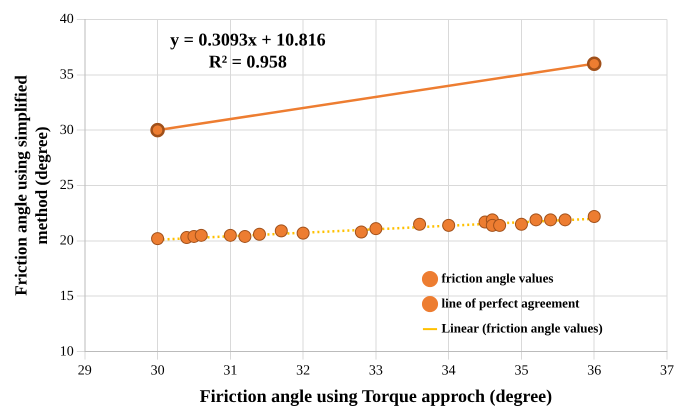  Describe the element at coordinates (67, 186) in the screenshot. I see `y-tick-label: 25` at that location.